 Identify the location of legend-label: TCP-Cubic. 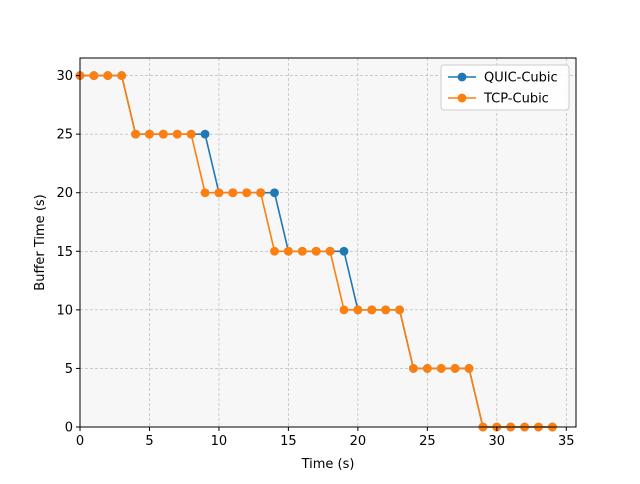
(516, 99).